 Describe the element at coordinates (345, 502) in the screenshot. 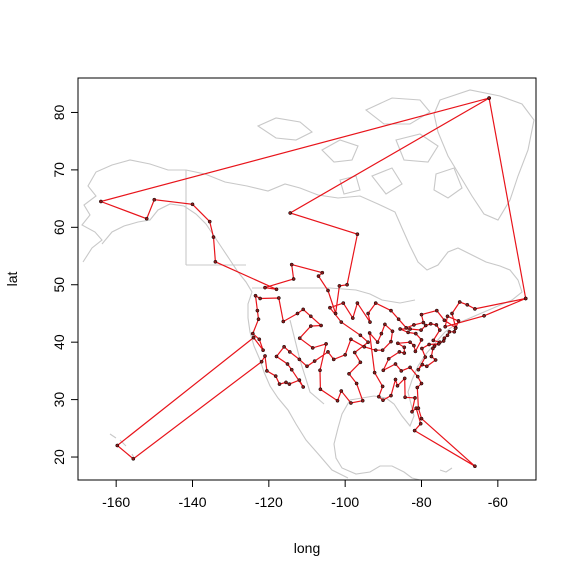

I see `x-tick-label: -100` at that location.